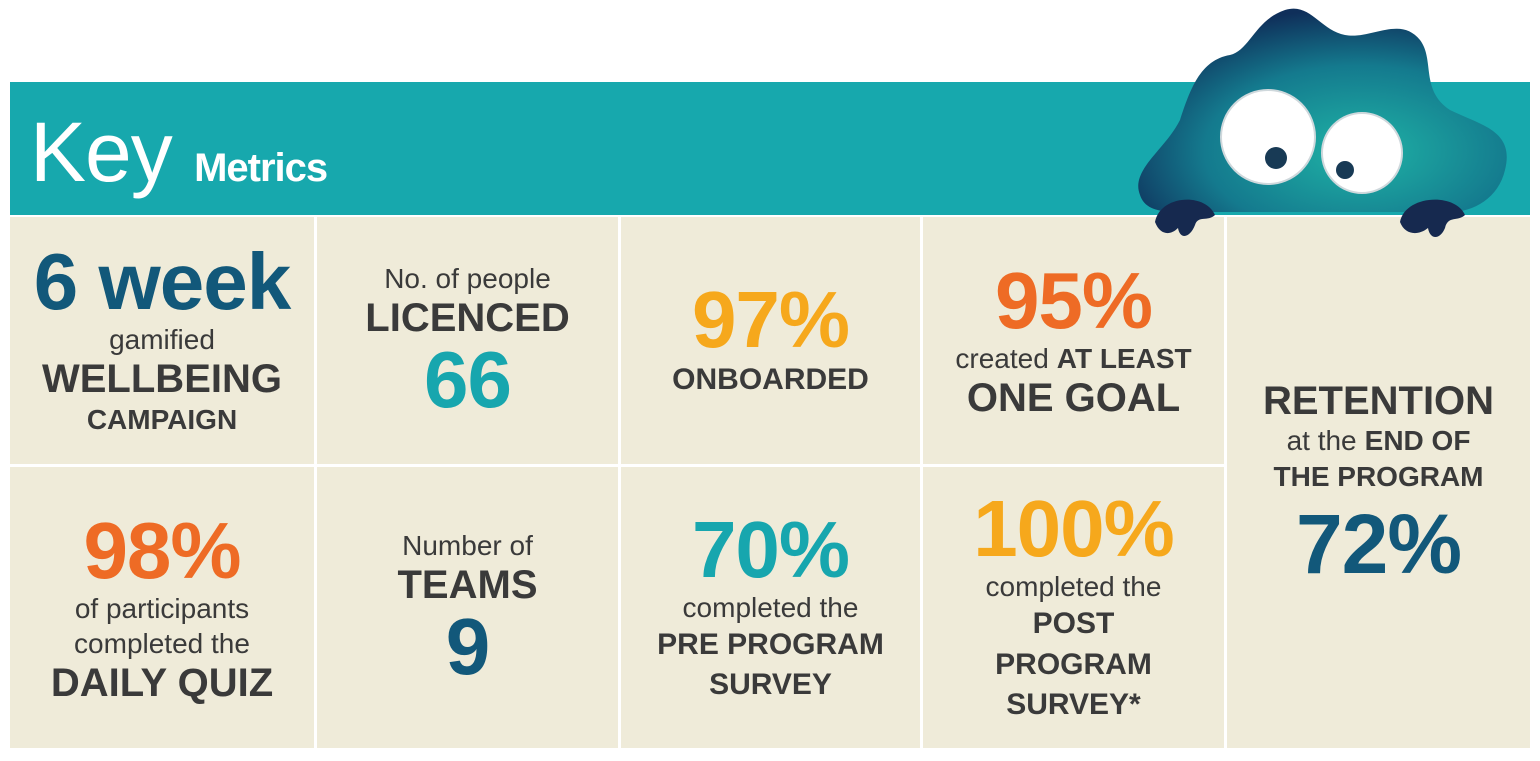 This screenshot has height=761, width=1540. I want to click on text: POST, so click(1073, 624).